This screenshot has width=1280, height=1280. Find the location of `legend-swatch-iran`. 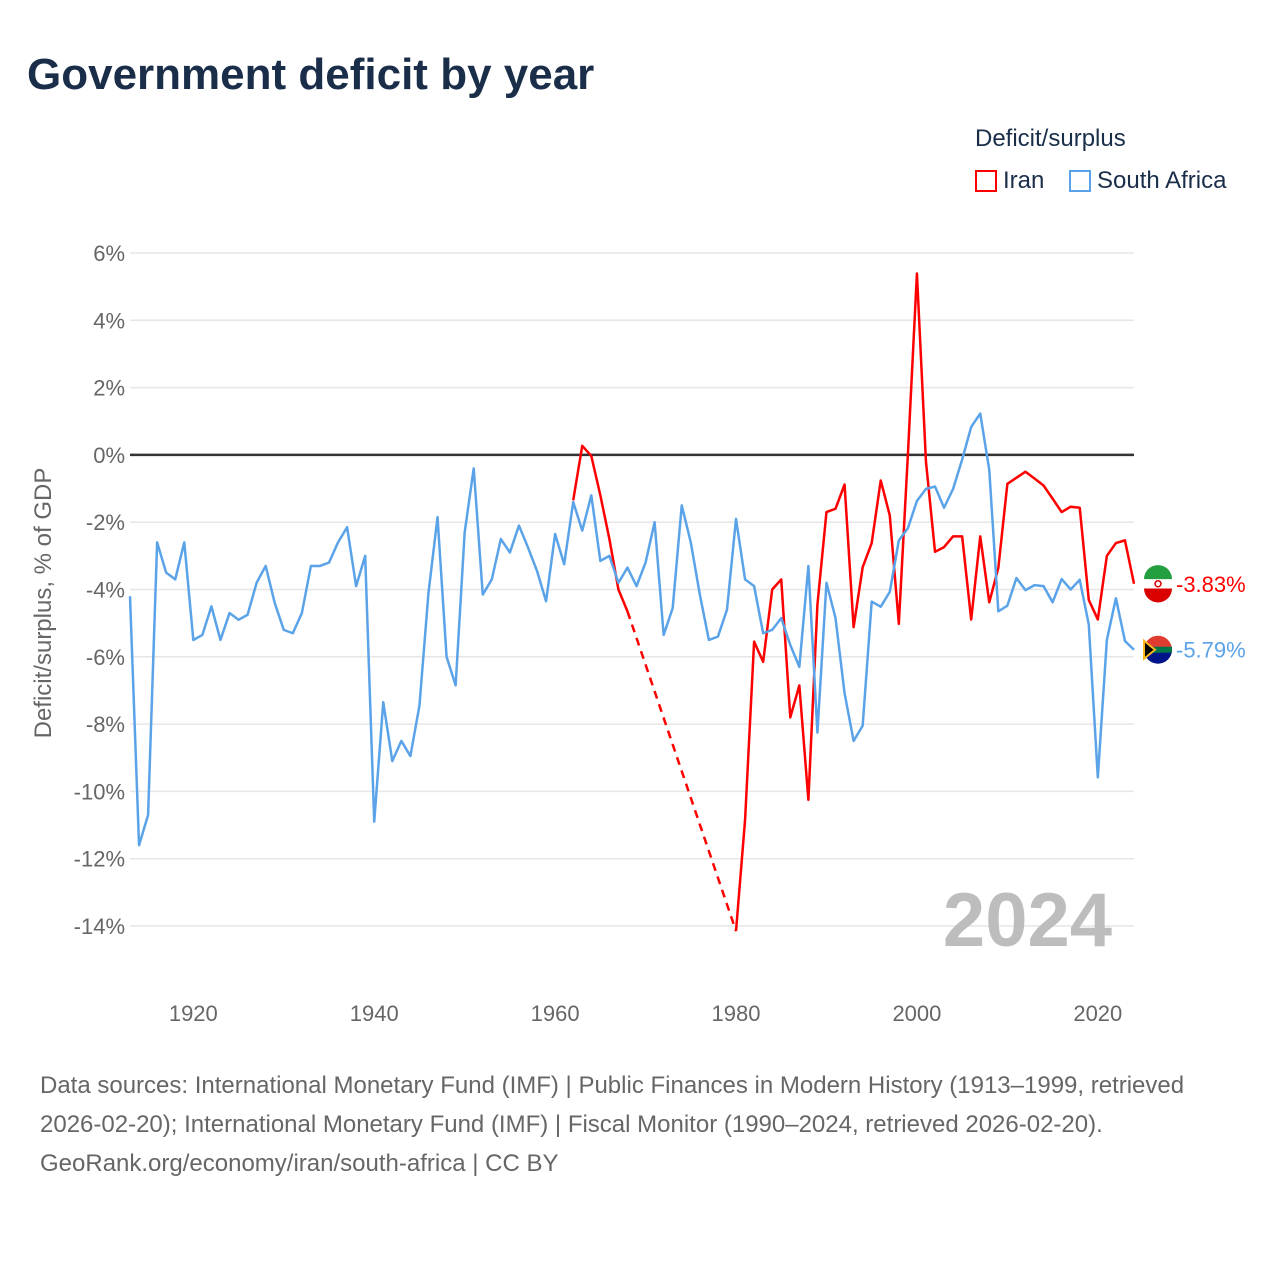

legend-swatch-iran is located at coordinates (986, 181).